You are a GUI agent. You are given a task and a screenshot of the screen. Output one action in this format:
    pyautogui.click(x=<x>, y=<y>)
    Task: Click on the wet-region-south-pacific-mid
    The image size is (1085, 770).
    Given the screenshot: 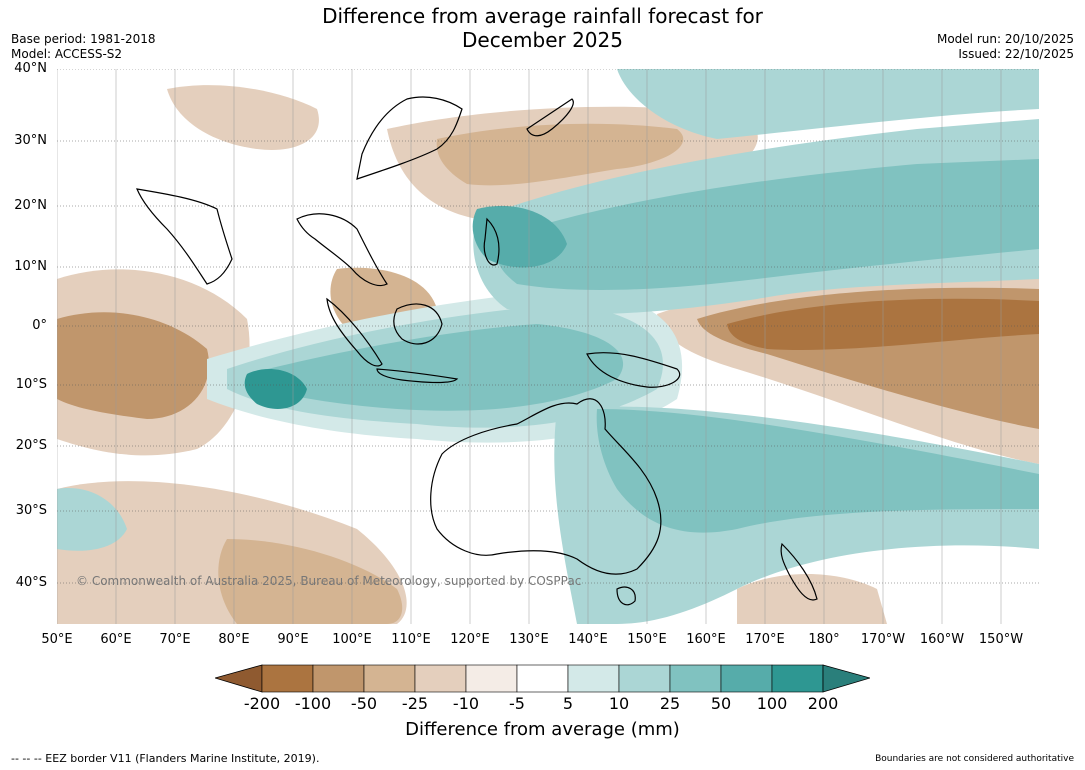 What is the action you would take?
    pyautogui.click(x=817, y=471)
    